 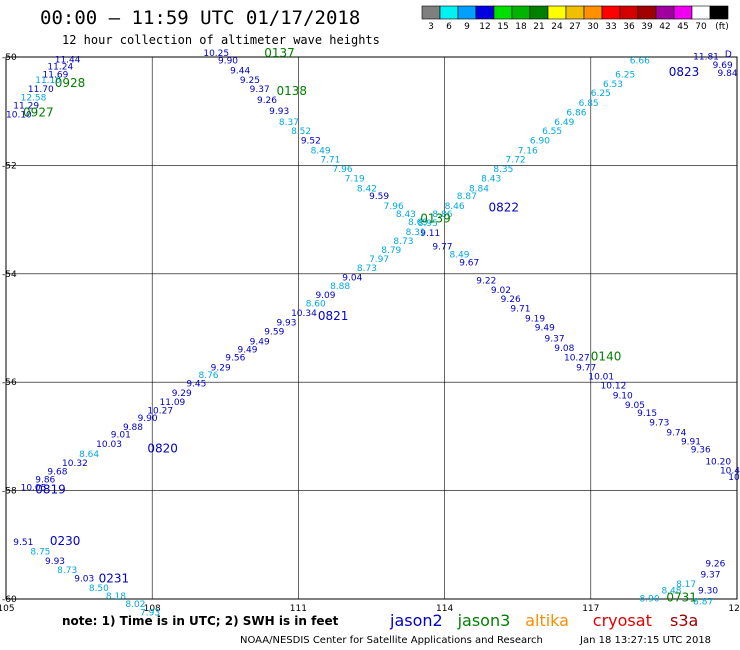 I want to click on wave-height-value: 9.11, so click(x=430, y=234).